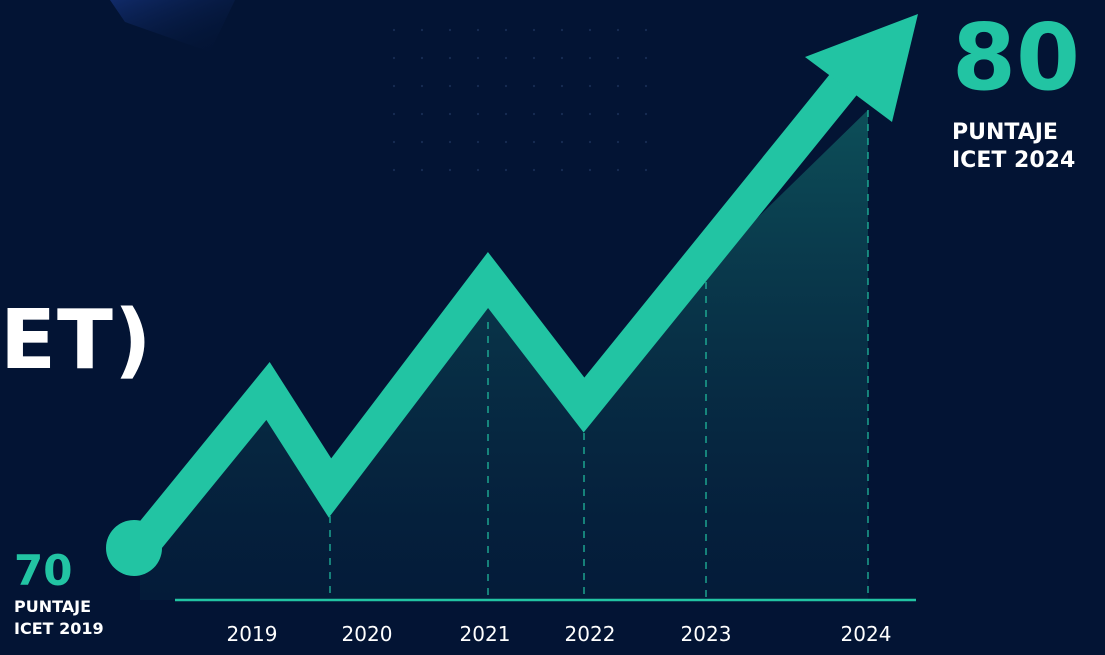 This screenshot has height=655, width=1105. Describe the element at coordinates (1016, 57) in the screenshot. I see `end-score-value: 80` at that location.